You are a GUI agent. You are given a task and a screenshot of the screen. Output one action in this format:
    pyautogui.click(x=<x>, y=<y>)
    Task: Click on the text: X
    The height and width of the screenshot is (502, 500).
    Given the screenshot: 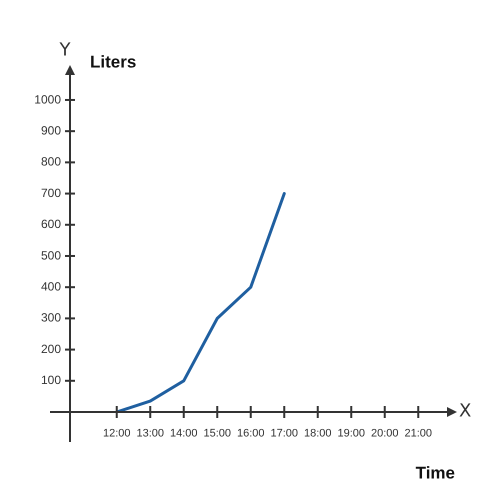 What is the action you would take?
    pyautogui.click(x=465, y=411)
    